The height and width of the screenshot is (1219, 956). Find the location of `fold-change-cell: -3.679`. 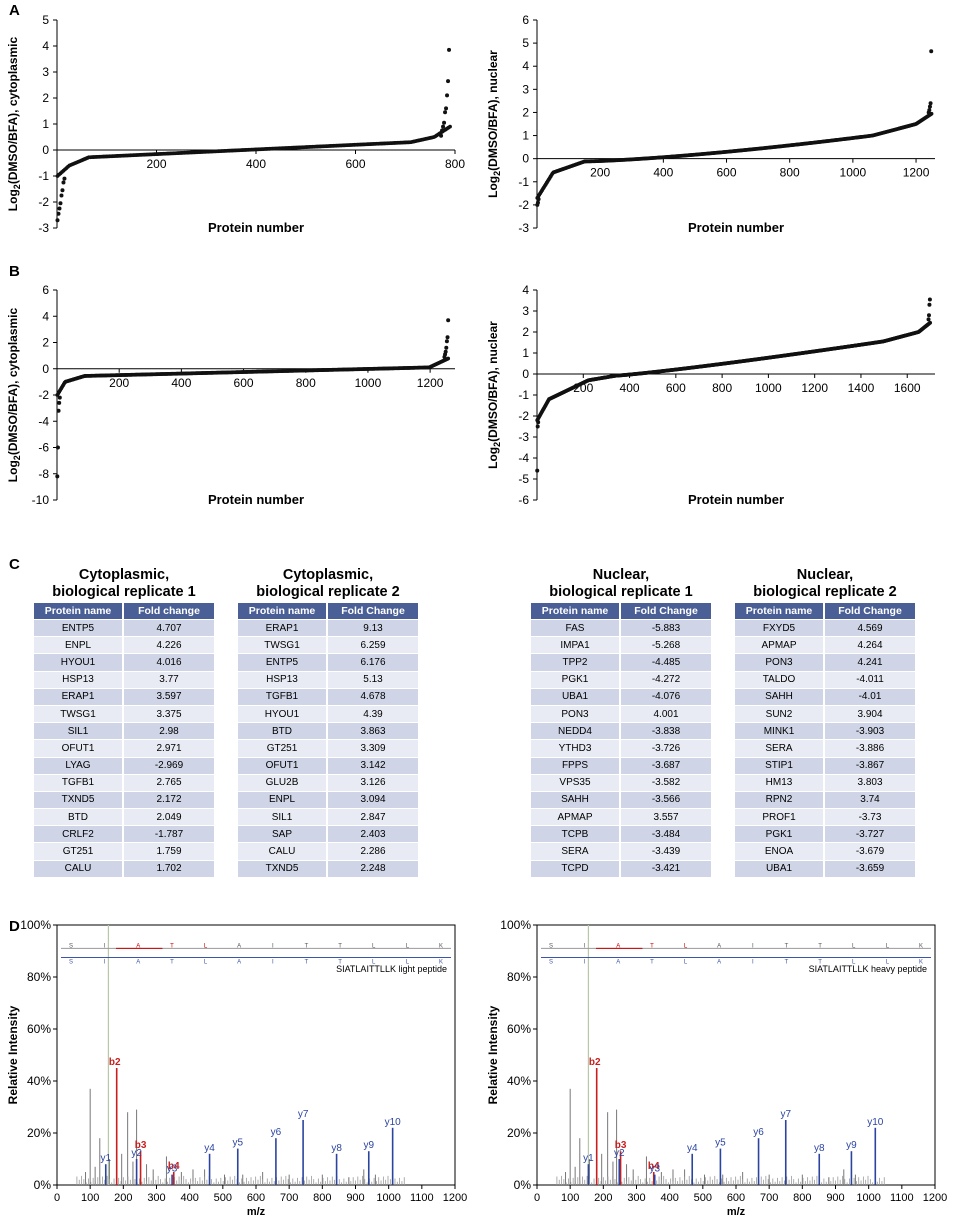

fold-change-cell: -3.679 is located at coordinates (870, 851).